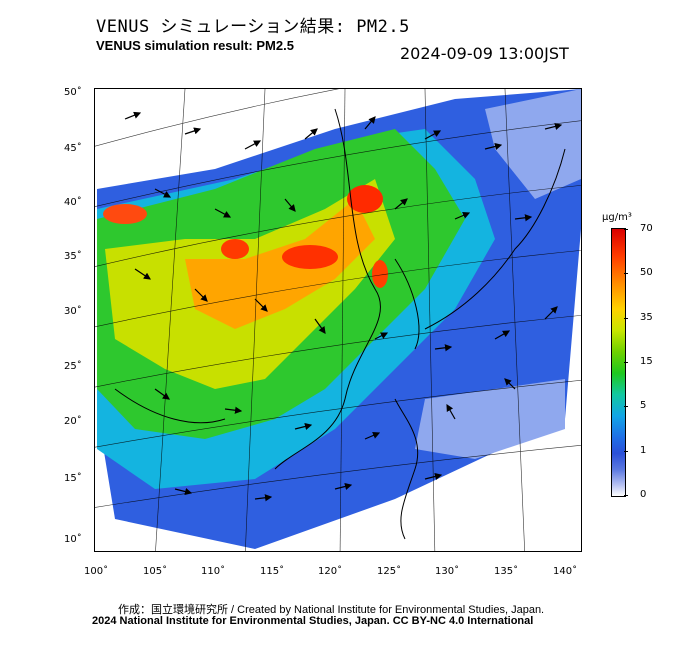  Describe the element at coordinates (617, 217) in the screenshot. I see `colorbar-unit: μg/m³` at that location.